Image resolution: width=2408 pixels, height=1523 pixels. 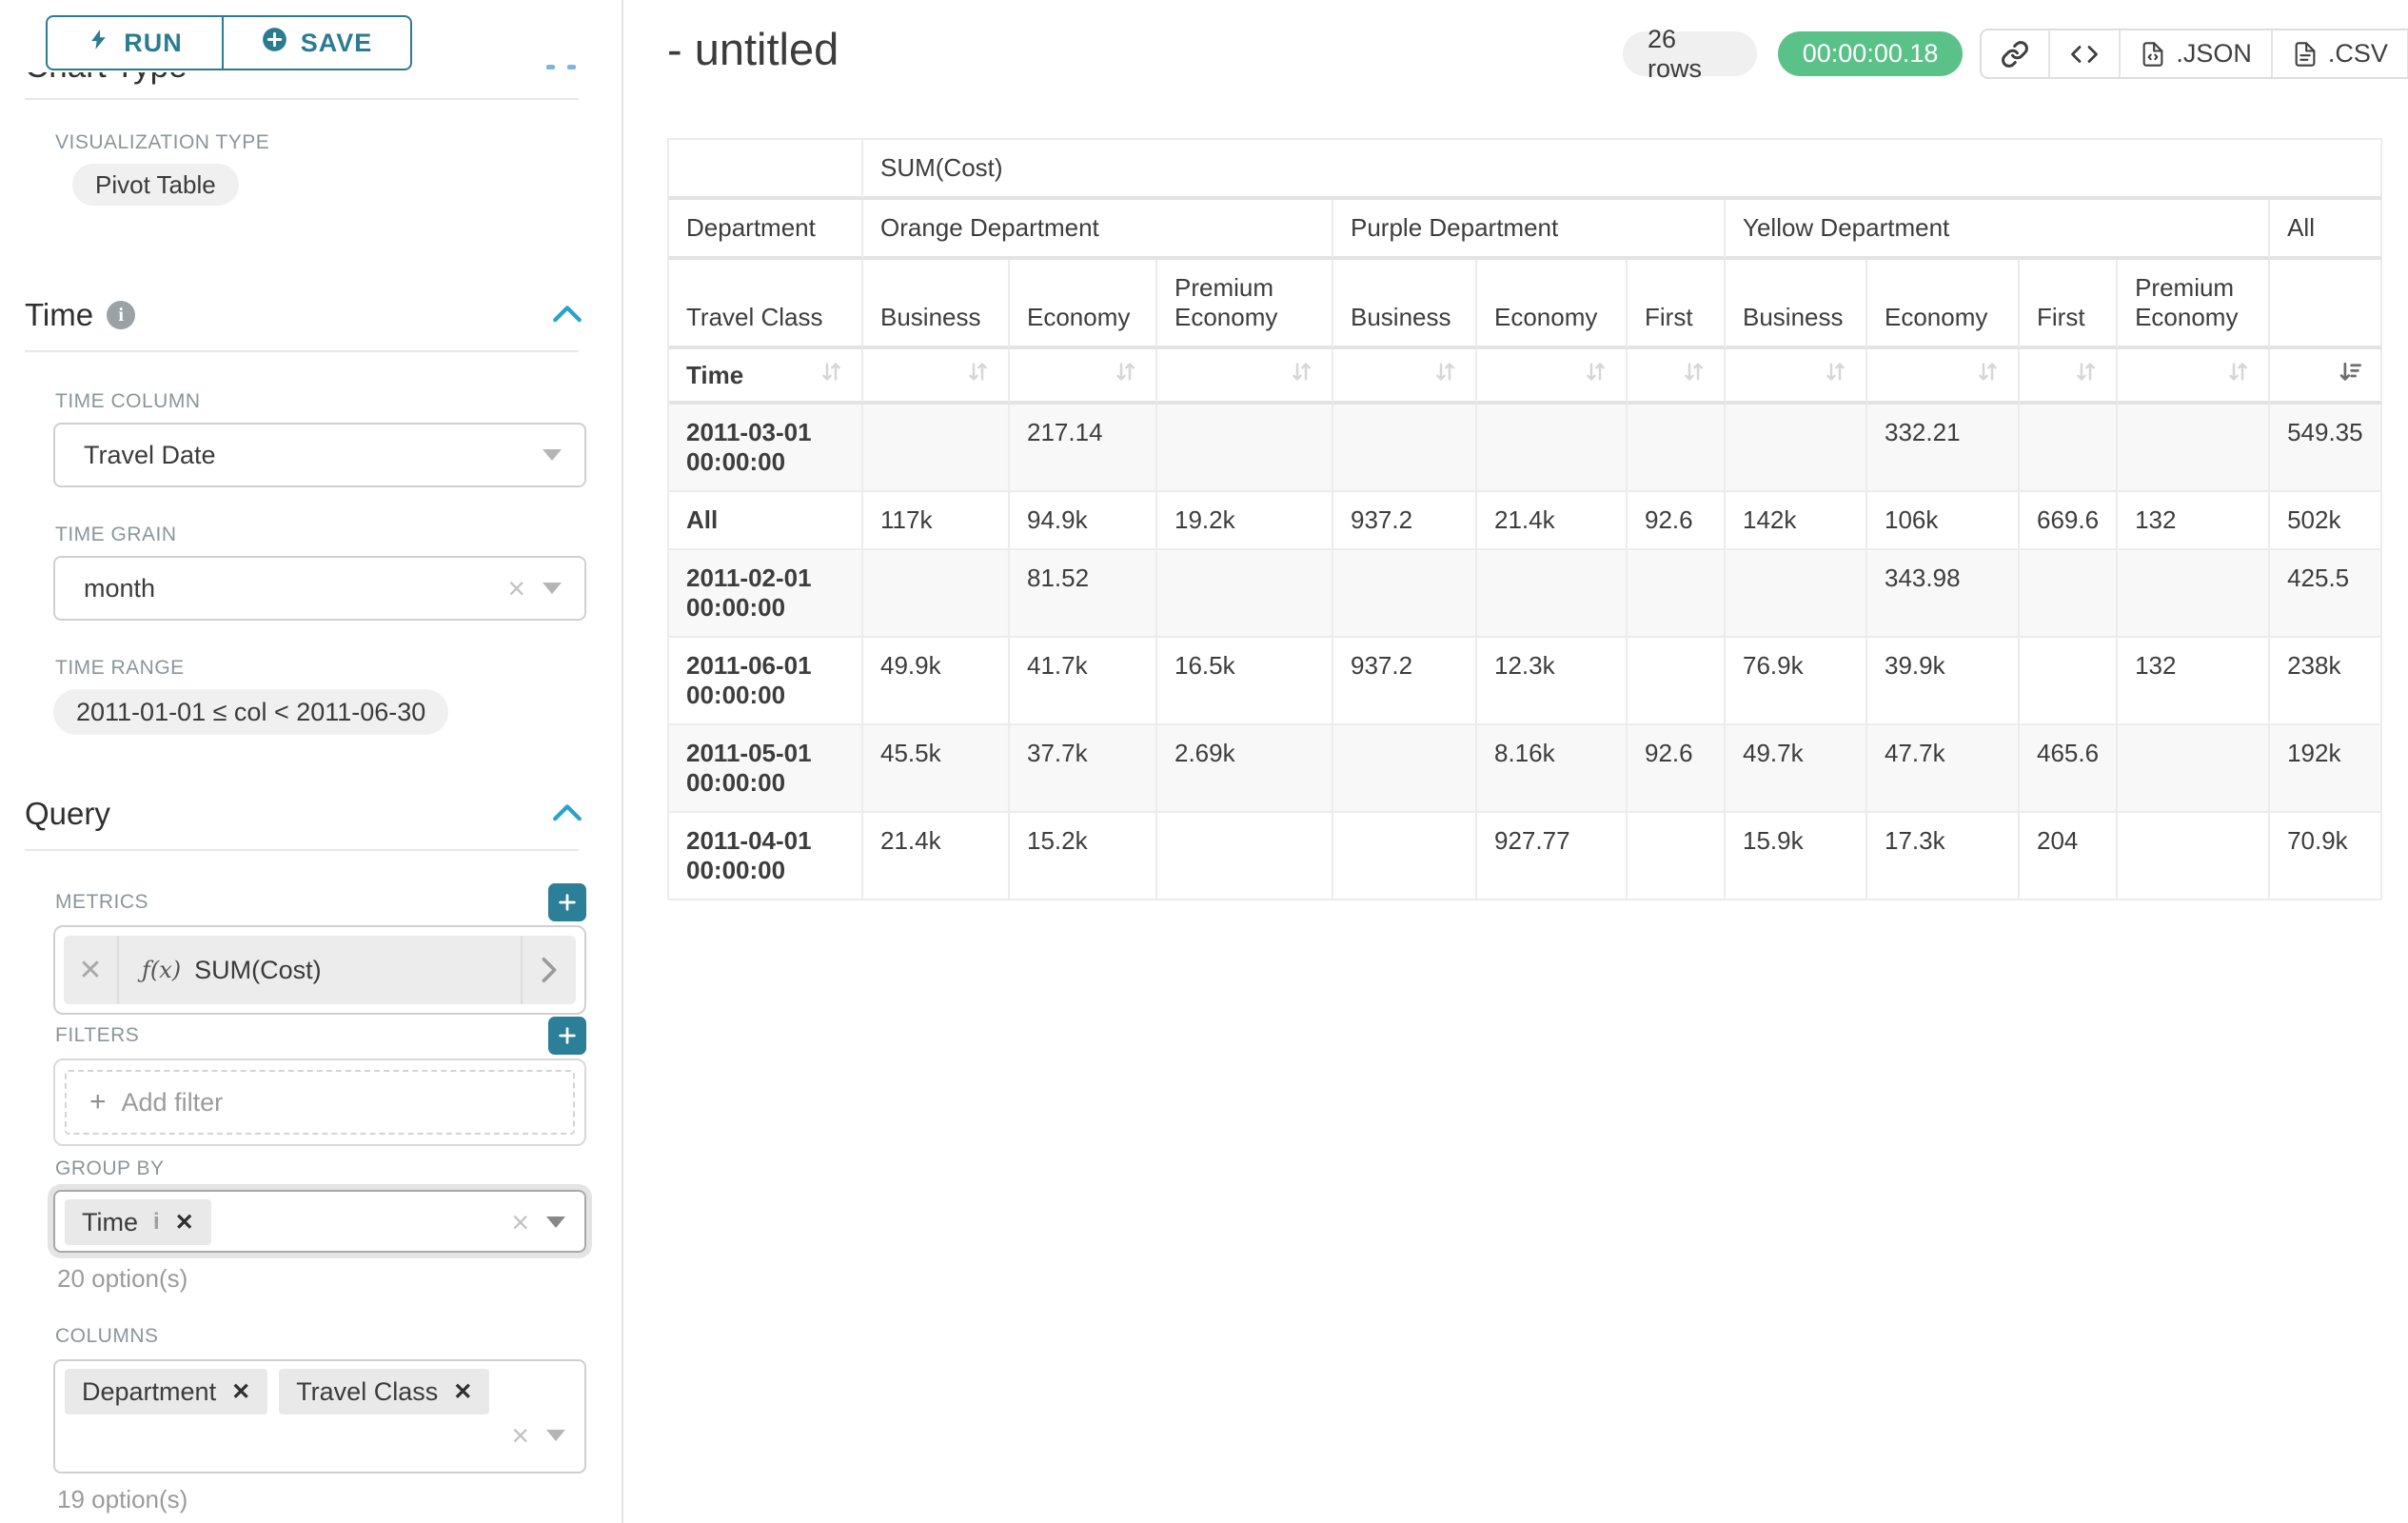 I want to click on columns-select: Department ✕ Travel Class ✕ ×, so click(x=319, y=1416).